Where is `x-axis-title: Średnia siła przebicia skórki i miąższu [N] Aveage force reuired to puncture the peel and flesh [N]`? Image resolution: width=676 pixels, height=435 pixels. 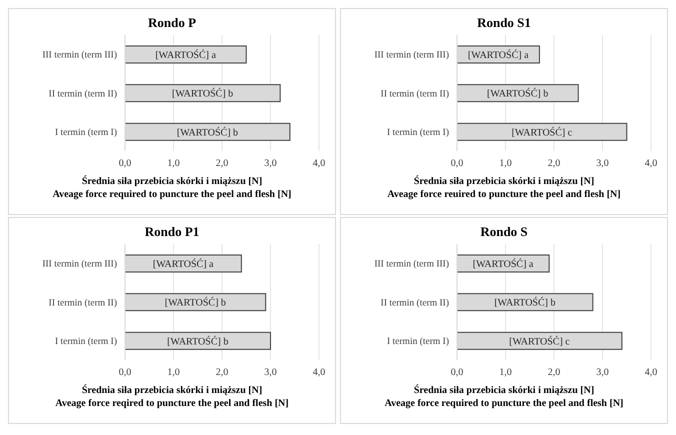 x-axis-title: Średnia siła przebicia skórki i miąższu [N] Aveage force reuired to puncture the peel and flesh [N] is located at coordinates (504, 188).